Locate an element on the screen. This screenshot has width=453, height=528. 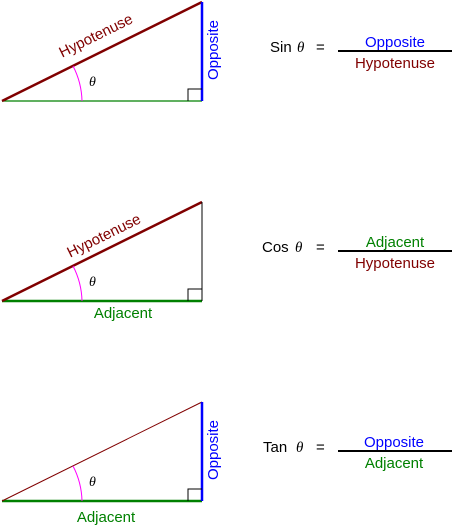
sin-angle-arc is located at coordinates (77, 83).